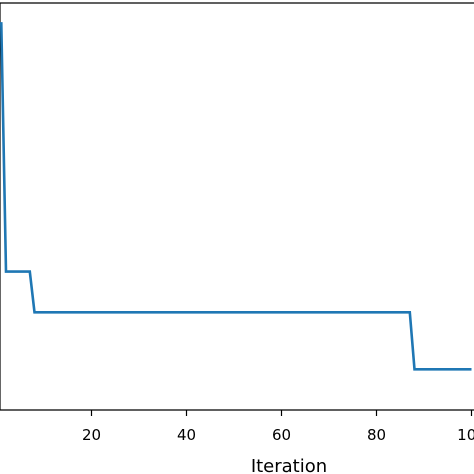 The width and height of the screenshot is (474, 474). What do you see at coordinates (289, 465) in the screenshot?
I see `x-axis-label: Iteration` at bounding box center [289, 465].